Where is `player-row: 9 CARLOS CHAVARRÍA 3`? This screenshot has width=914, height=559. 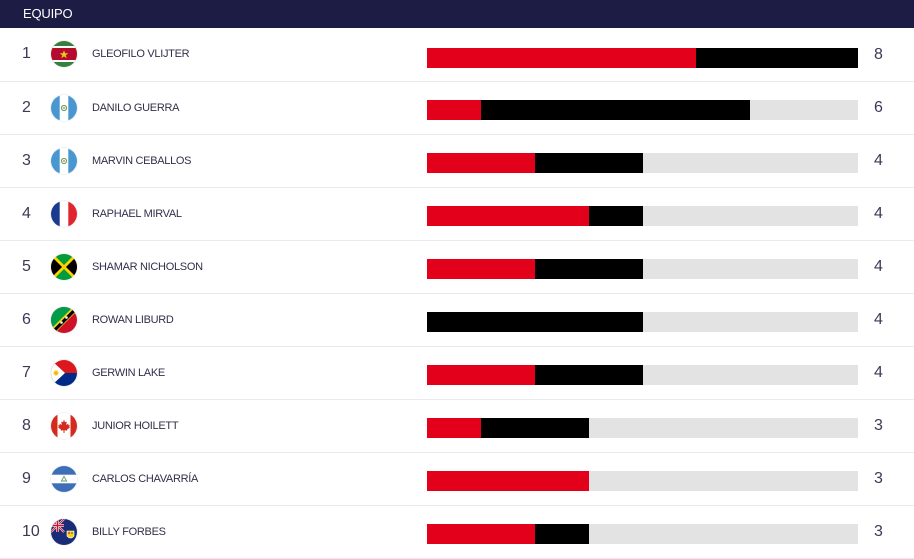 player-row: 9 CARLOS CHAVARRÍA 3 is located at coordinates (457, 479).